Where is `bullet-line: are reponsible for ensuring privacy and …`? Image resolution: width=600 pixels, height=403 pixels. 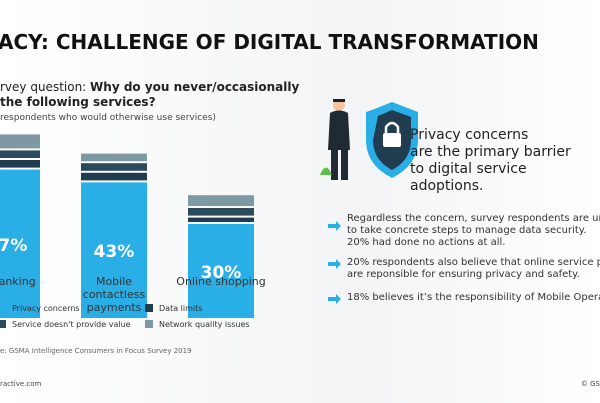
bullet-line: are reponsible for ensuring privacy and … is located at coordinates (463, 274).